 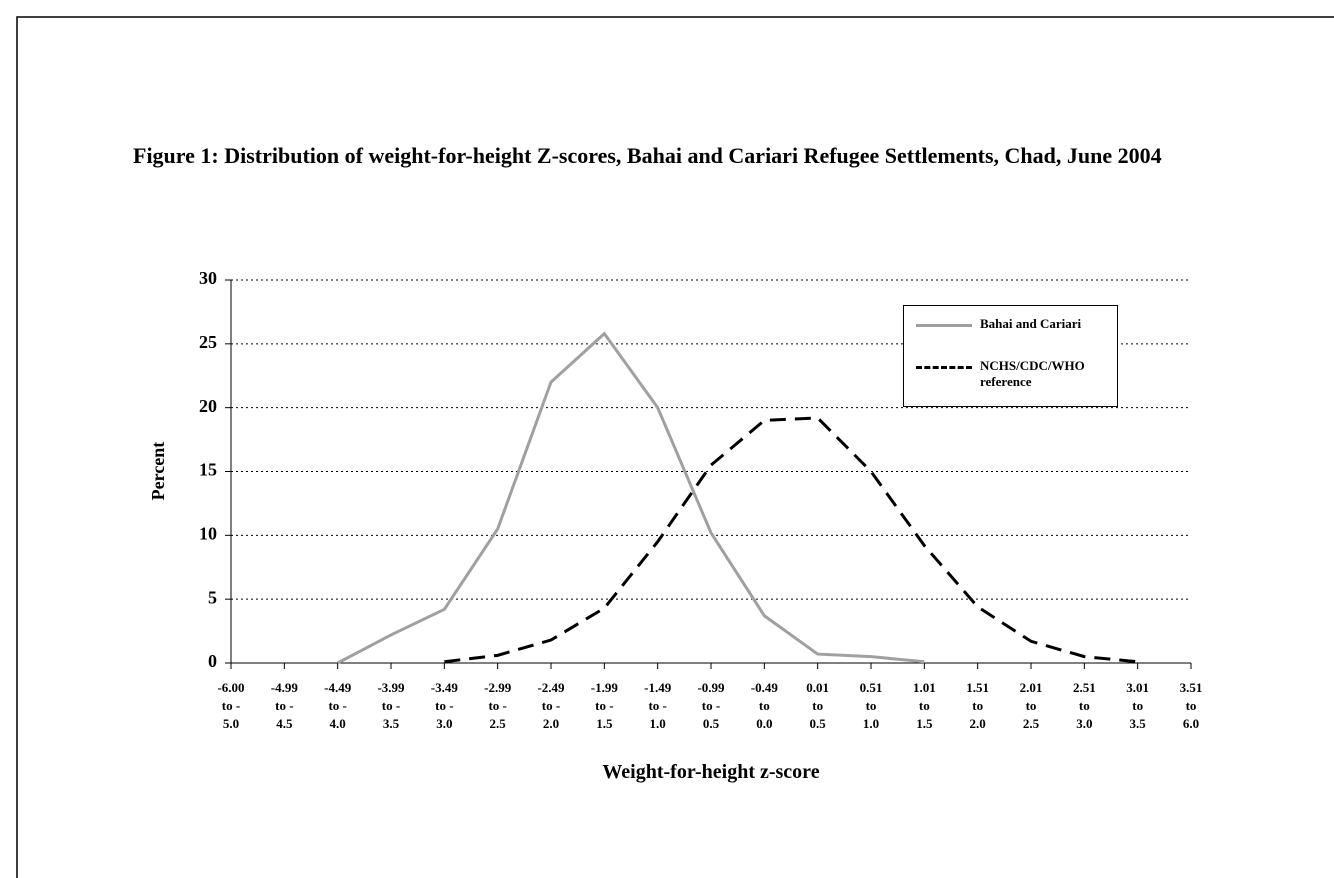 What do you see at coordinates (208, 406) in the screenshot?
I see `y-tick-label: 20` at bounding box center [208, 406].